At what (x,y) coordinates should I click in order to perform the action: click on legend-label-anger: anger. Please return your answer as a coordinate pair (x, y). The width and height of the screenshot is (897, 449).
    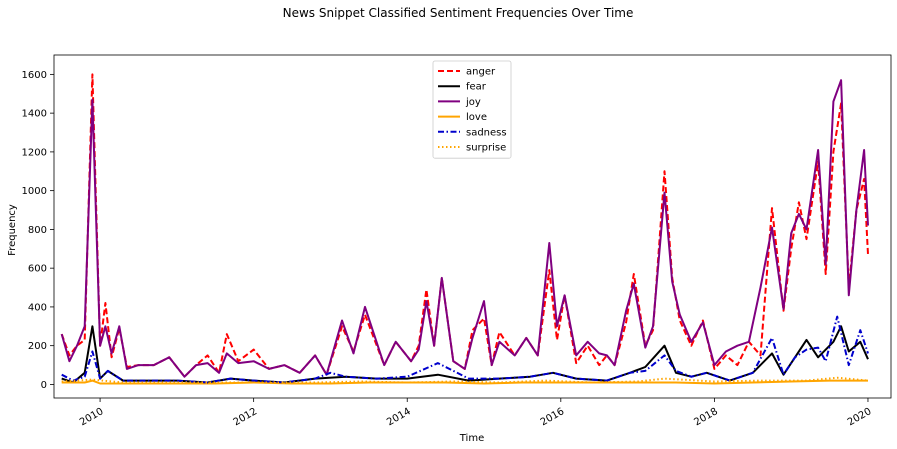
    Looking at the image, I should click on (481, 72).